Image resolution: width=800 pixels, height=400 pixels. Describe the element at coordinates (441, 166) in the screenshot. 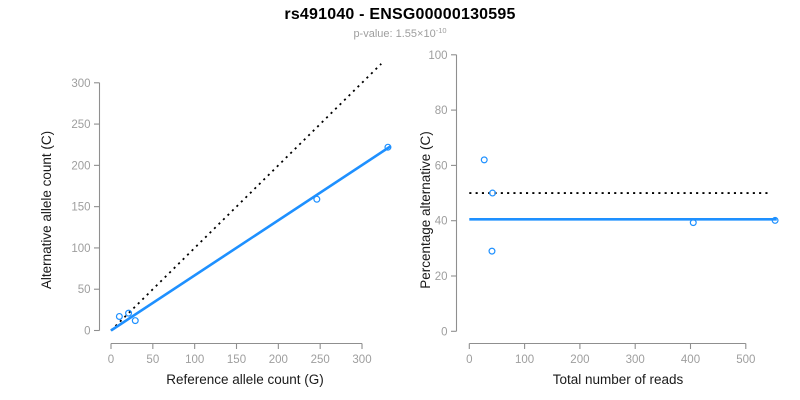

I see `y-tick-label: 60` at that location.